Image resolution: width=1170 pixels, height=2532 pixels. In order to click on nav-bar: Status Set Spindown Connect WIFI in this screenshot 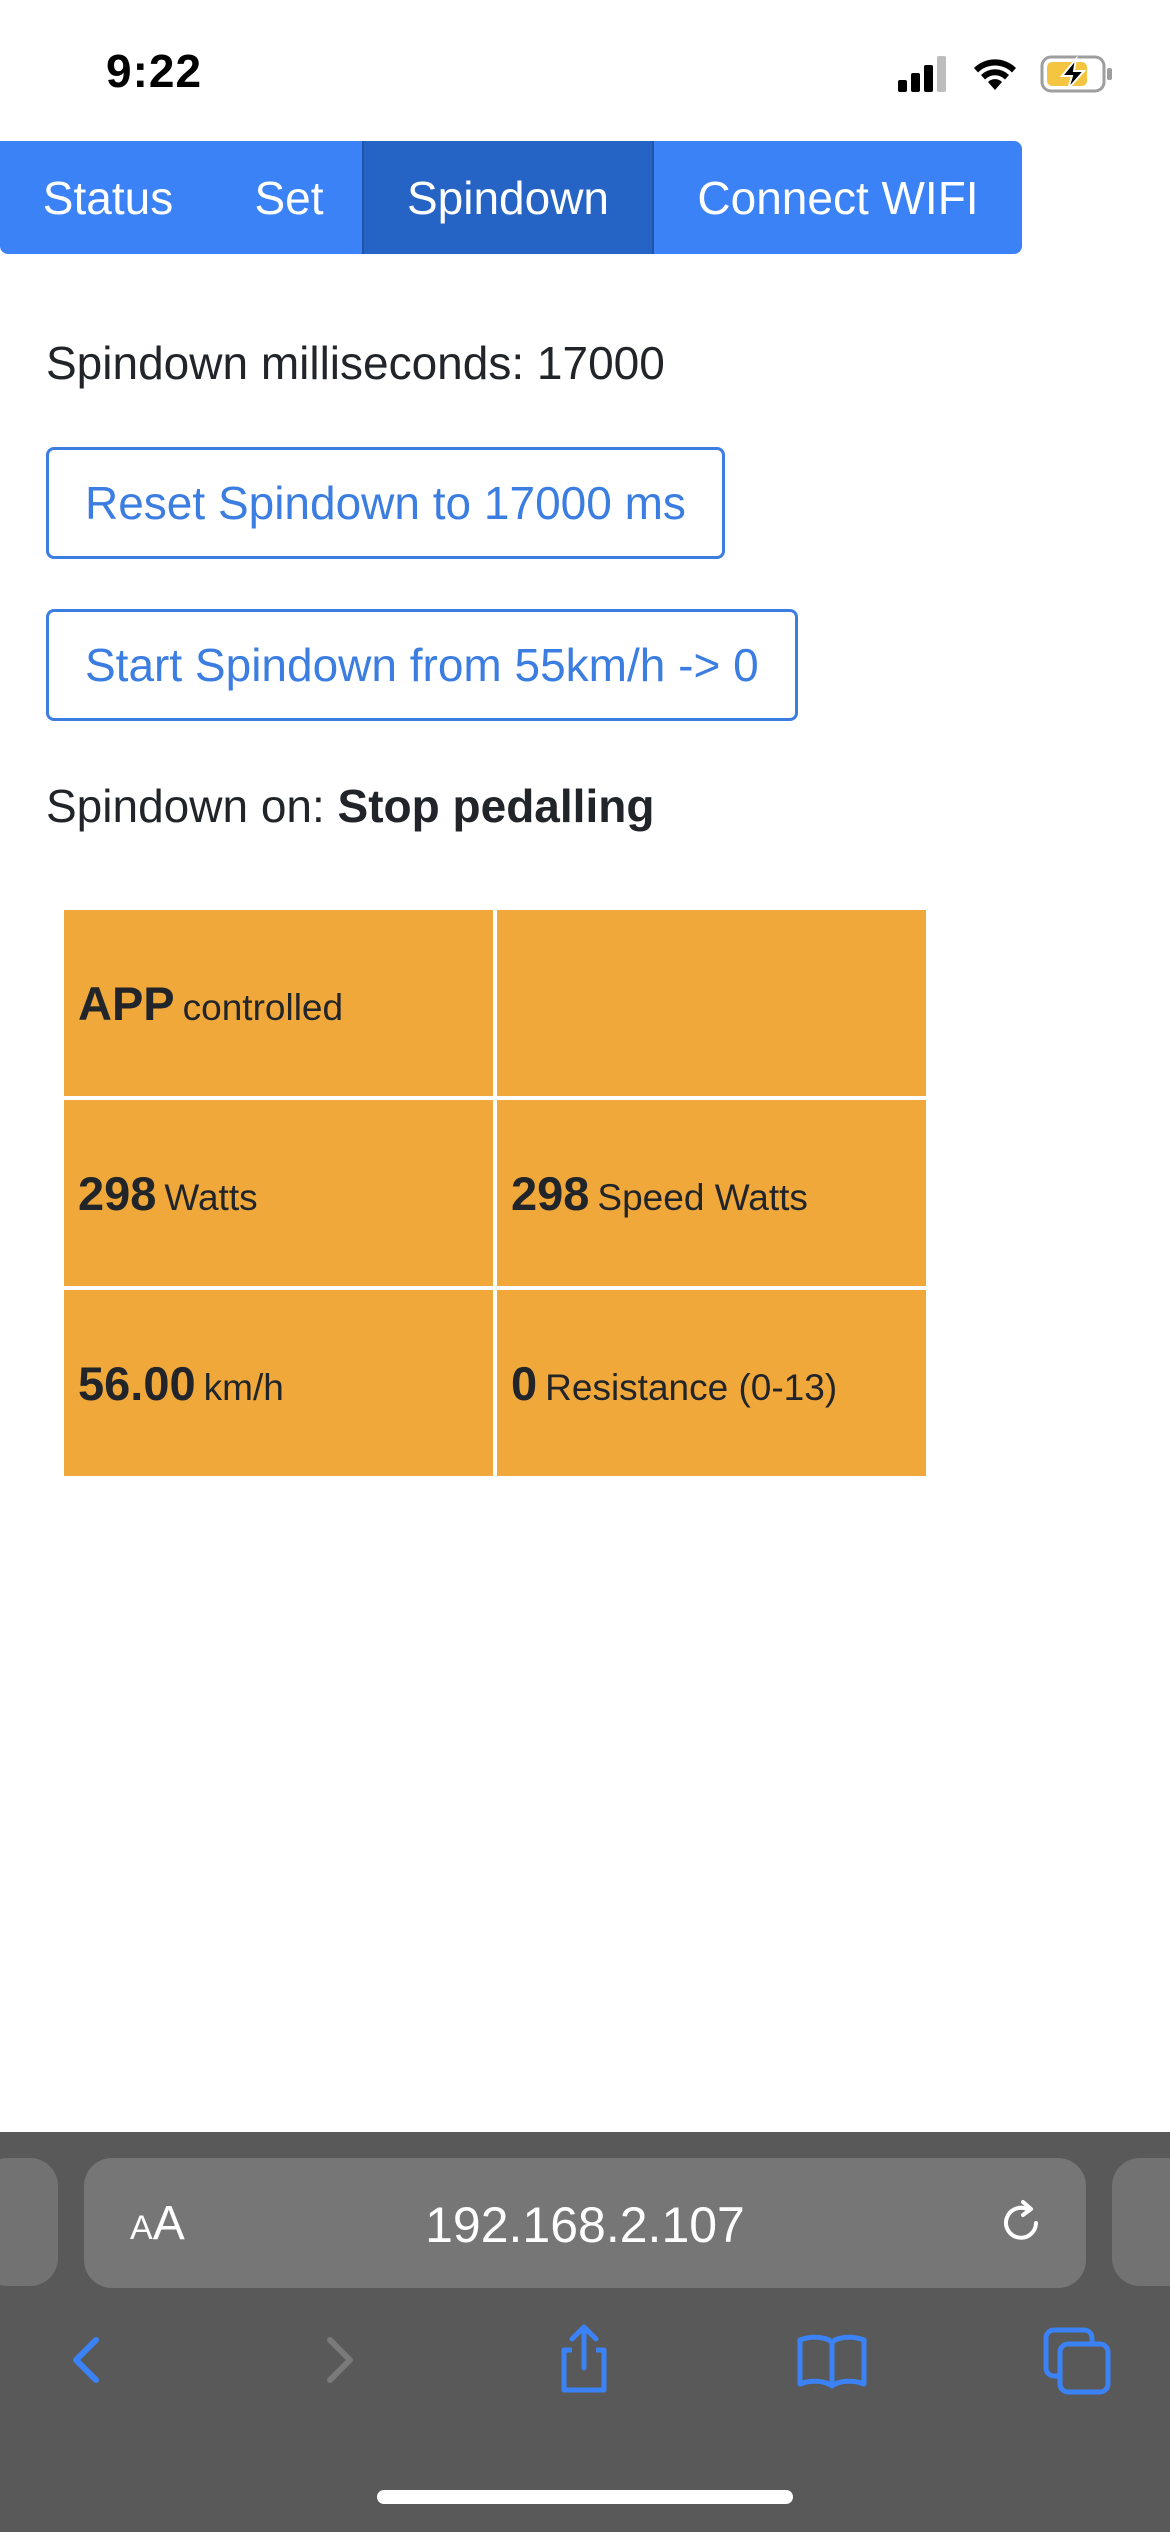, I will do `click(511, 197)`.